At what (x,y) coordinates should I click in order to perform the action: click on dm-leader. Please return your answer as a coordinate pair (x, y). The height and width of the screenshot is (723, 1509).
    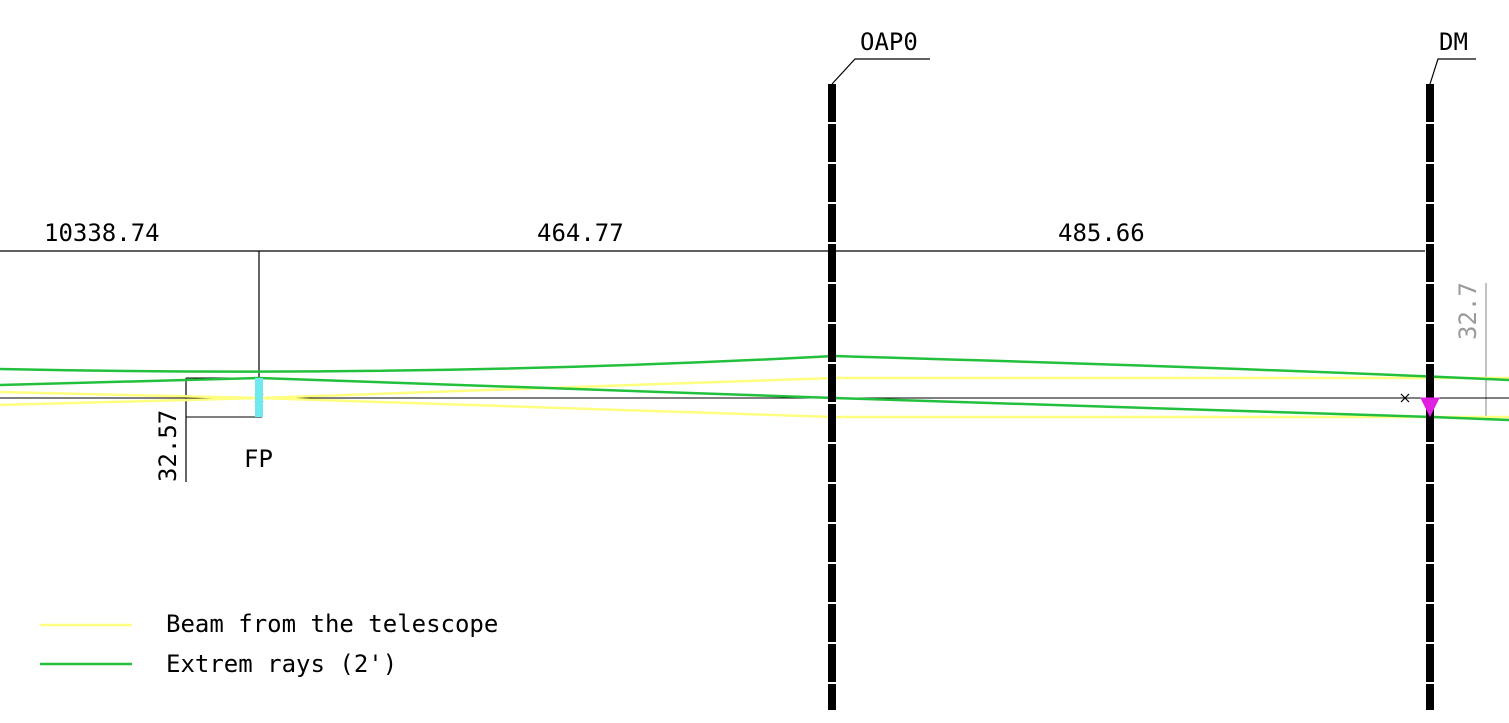
    Looking at the image, I should click on (1452, 71).